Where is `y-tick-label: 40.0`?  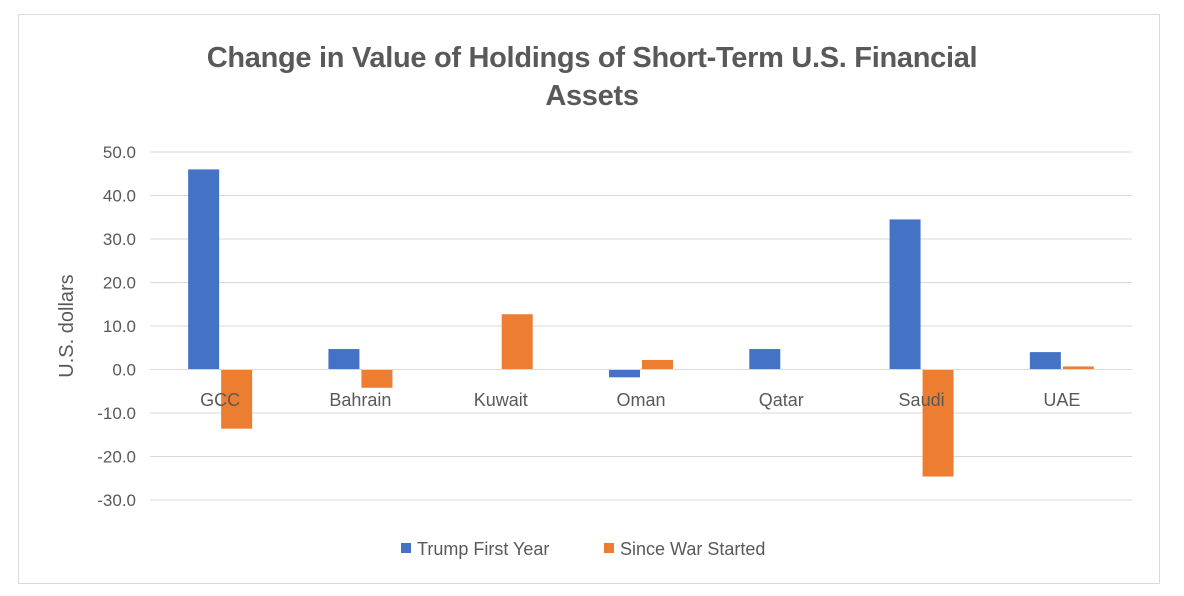
y-tick-label: 40.0 is located at coordinates (119, 196).